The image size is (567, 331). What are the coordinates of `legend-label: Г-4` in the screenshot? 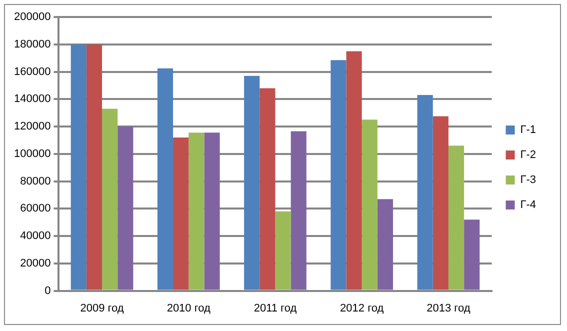 It's located at (528, 205).